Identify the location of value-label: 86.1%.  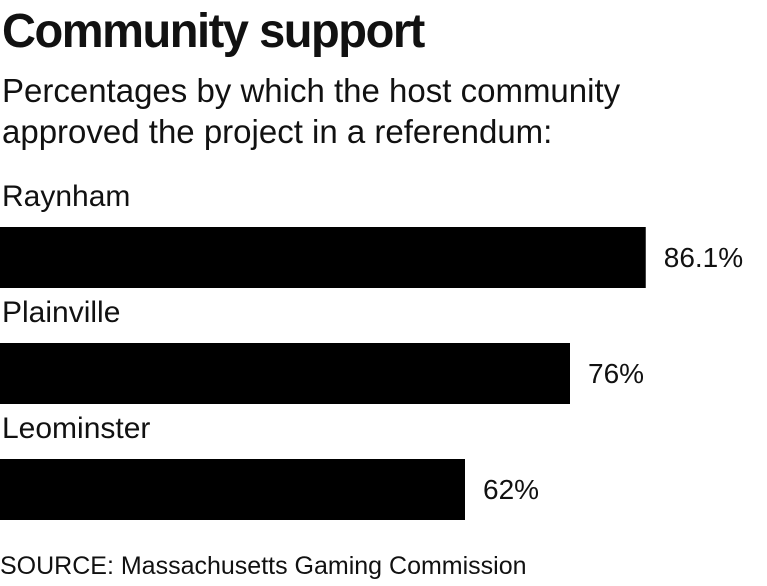
(703, 257).